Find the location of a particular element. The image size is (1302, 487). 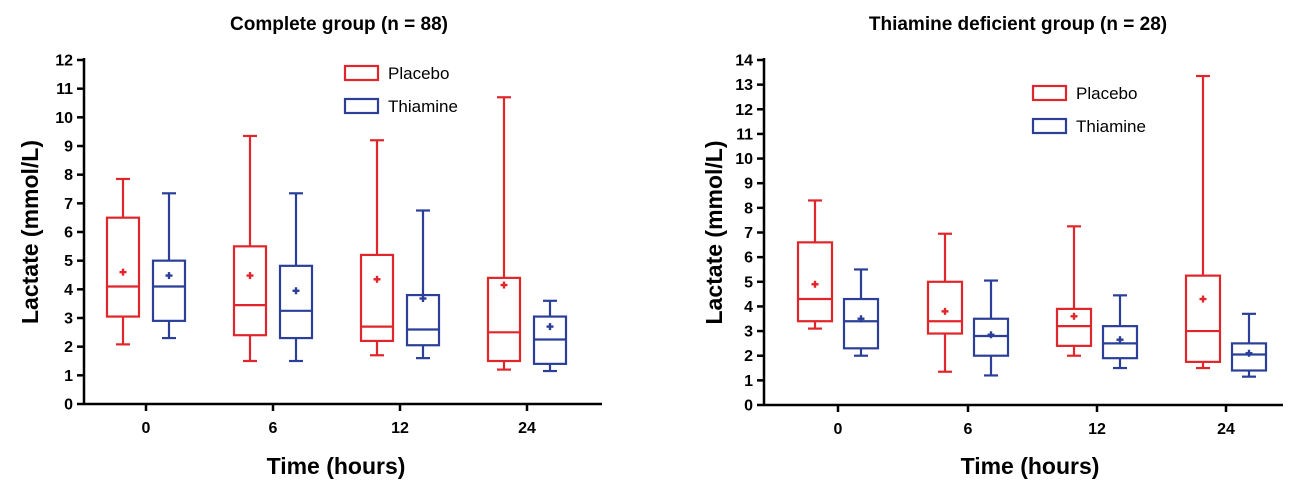

chart-title: Thiamine deficient group (n = 28) is located at coordinates (1018, 24).